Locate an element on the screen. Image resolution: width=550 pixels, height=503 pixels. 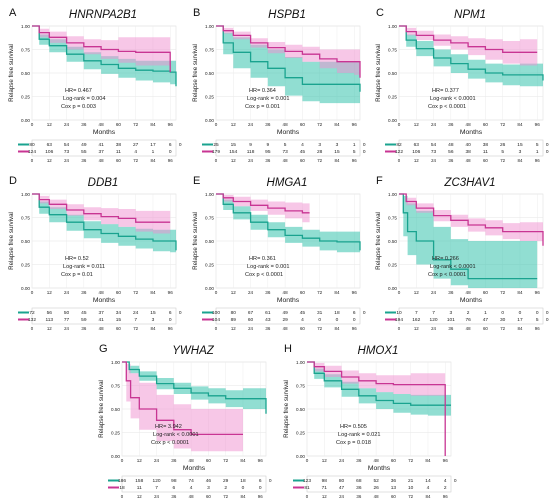
stat-line: HR= 3.942 is located at coordinates (168, 427).